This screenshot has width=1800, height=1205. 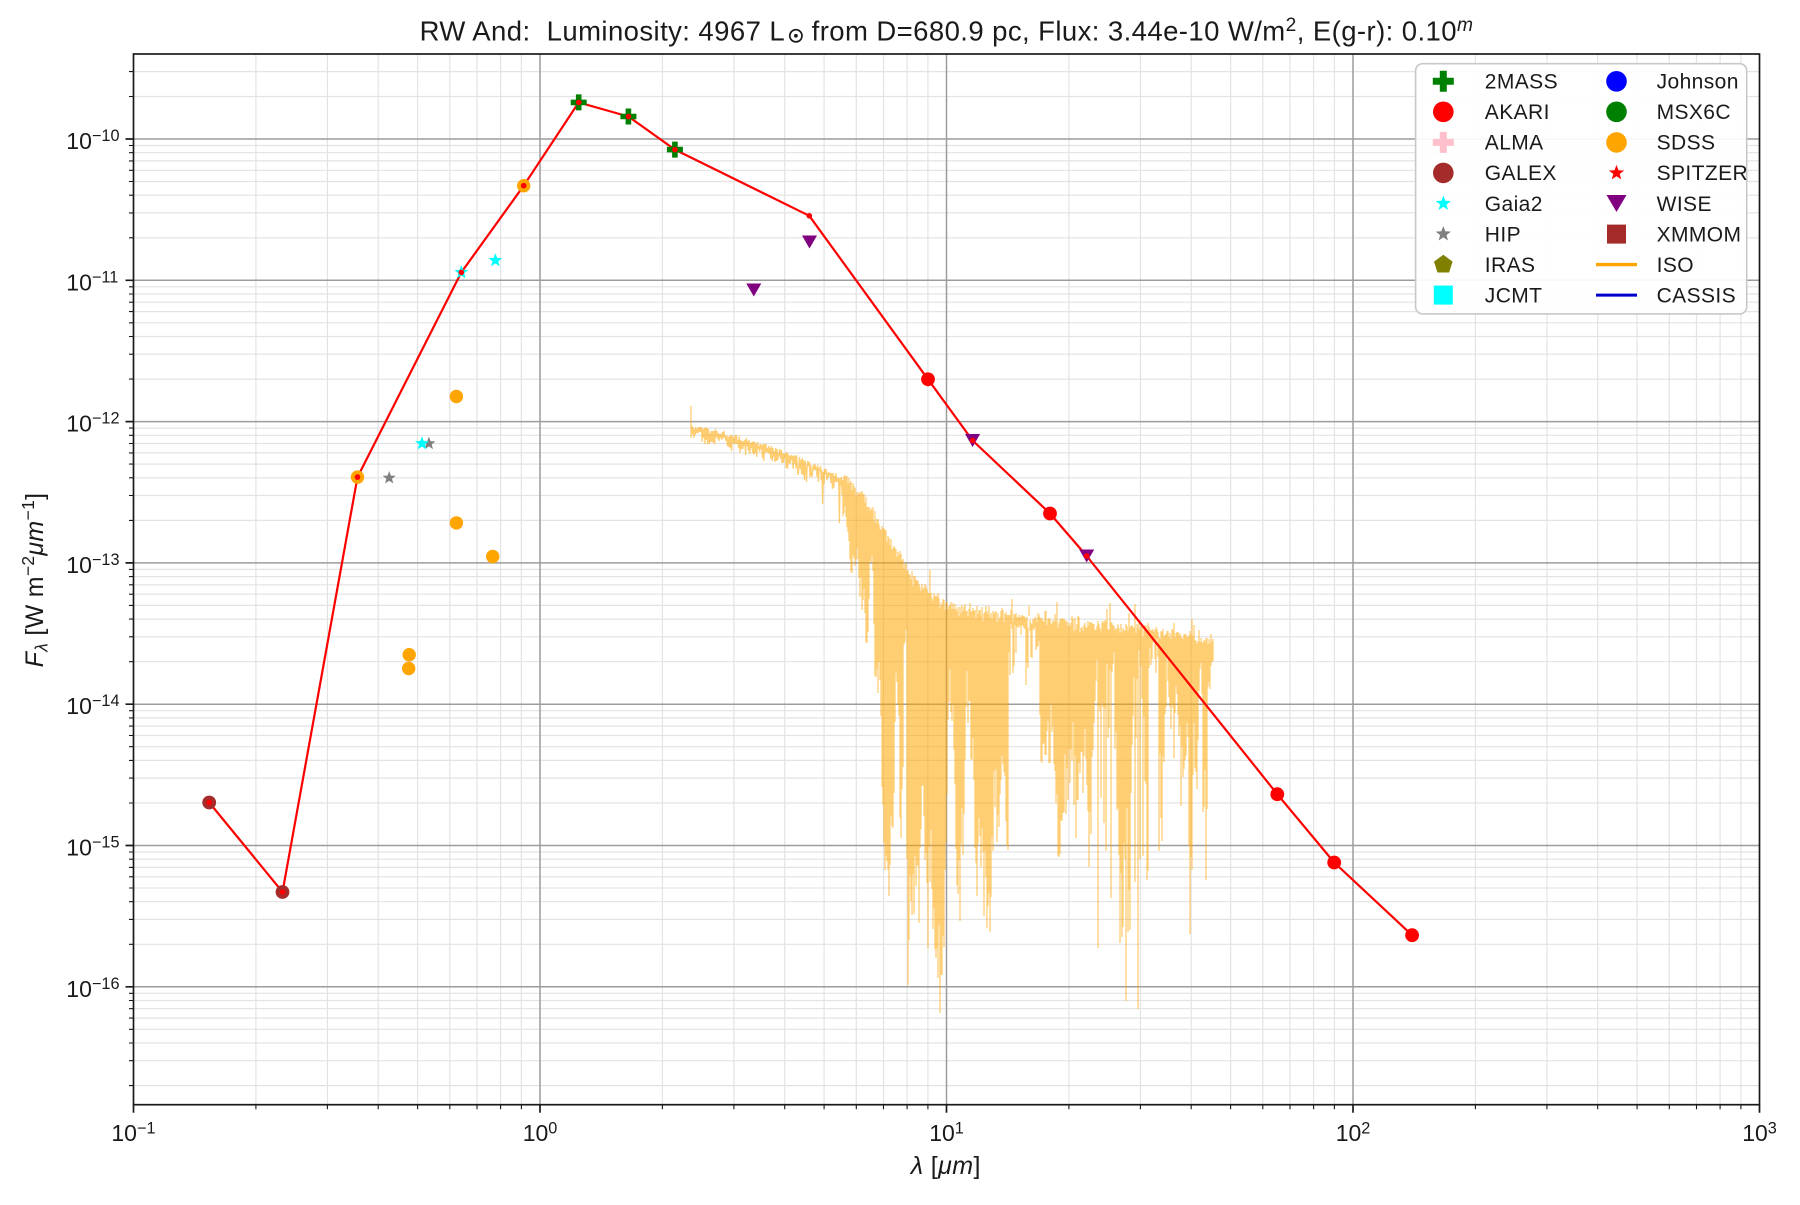 I want to click on svg-text: RW And: Luminosity: 4967 L, so click(x=602, y=30).